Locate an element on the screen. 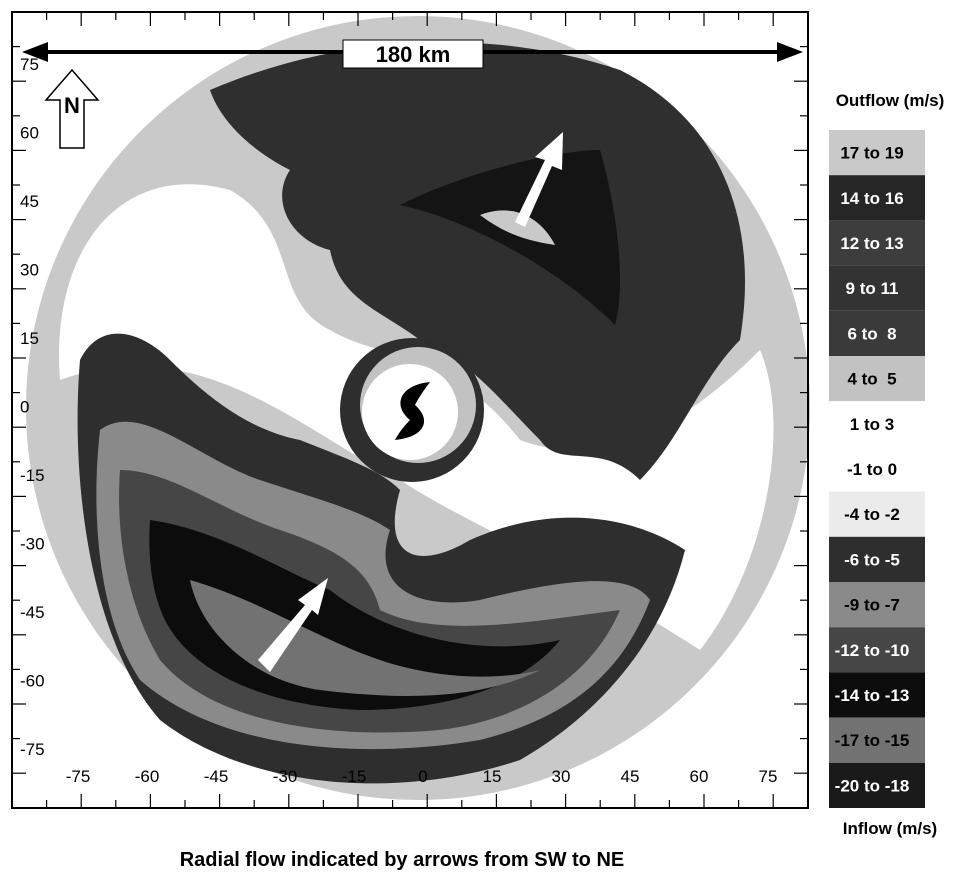 This screenshot has height=878, width=967. legend-label: -20 to -18 is located at coordinates (872, 785).